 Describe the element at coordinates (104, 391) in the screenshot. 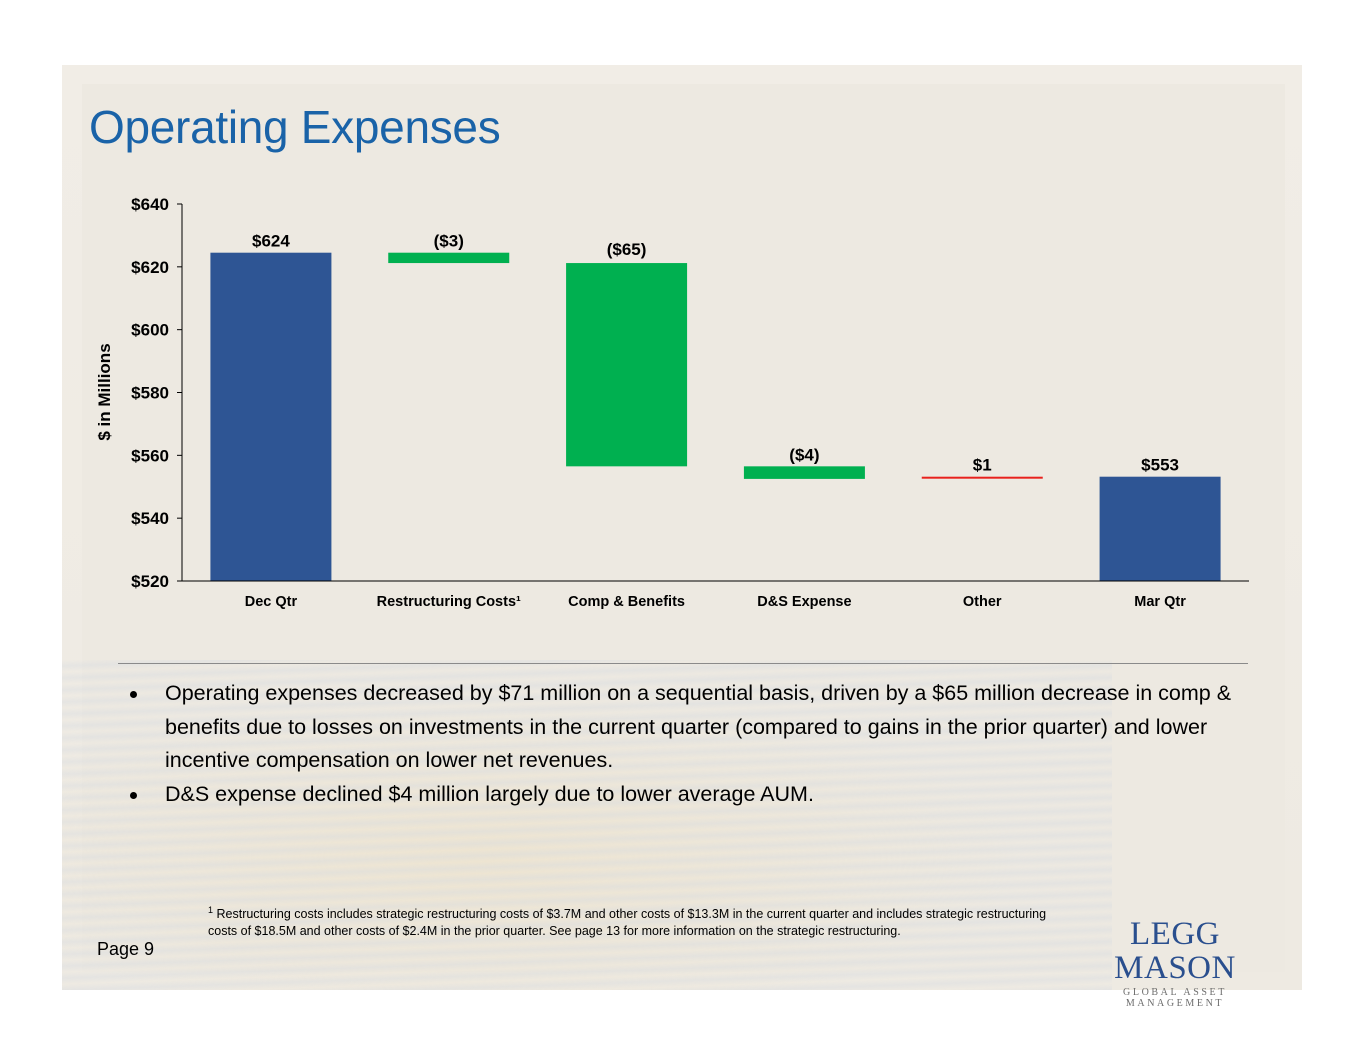

I see `y-axis-title: $ in Millions` at that location.